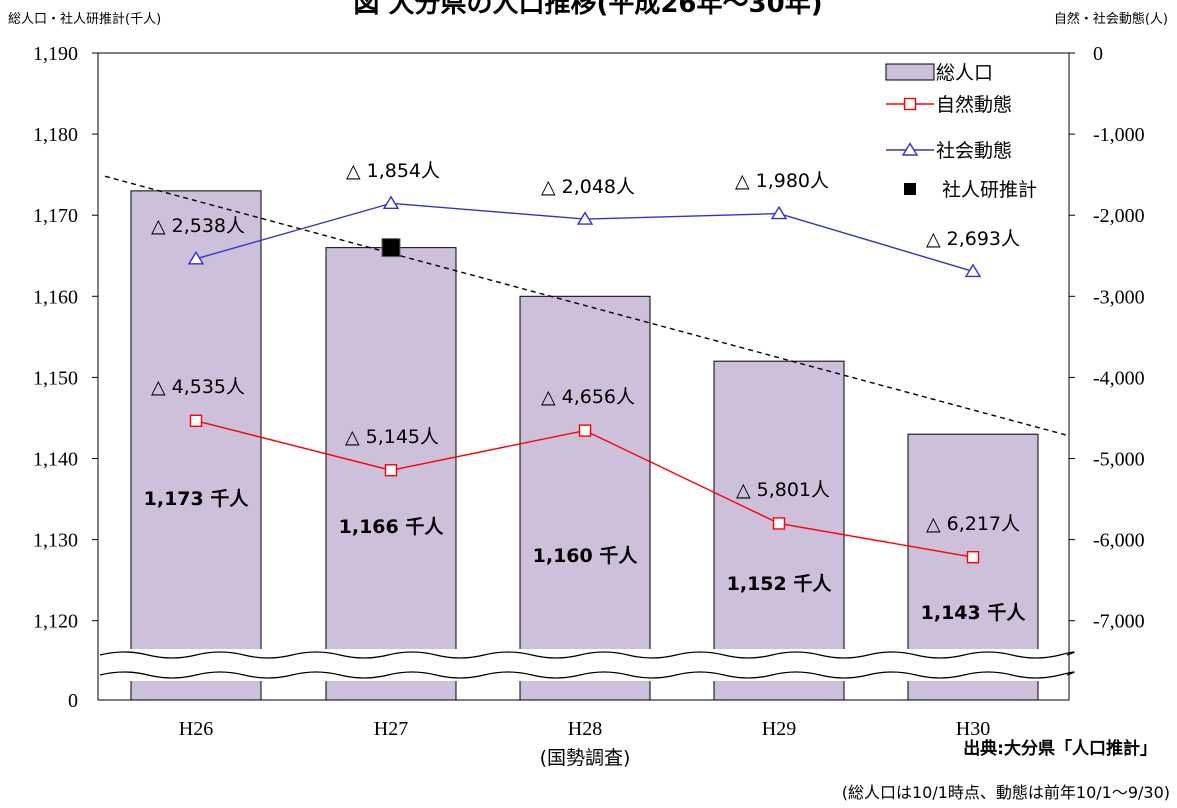 The height and width of the screenshot is (808, 1177). Describe the element at coordinates (73, 701) in the screenshot. I see `left-tick-label-zero: 0` at that location.